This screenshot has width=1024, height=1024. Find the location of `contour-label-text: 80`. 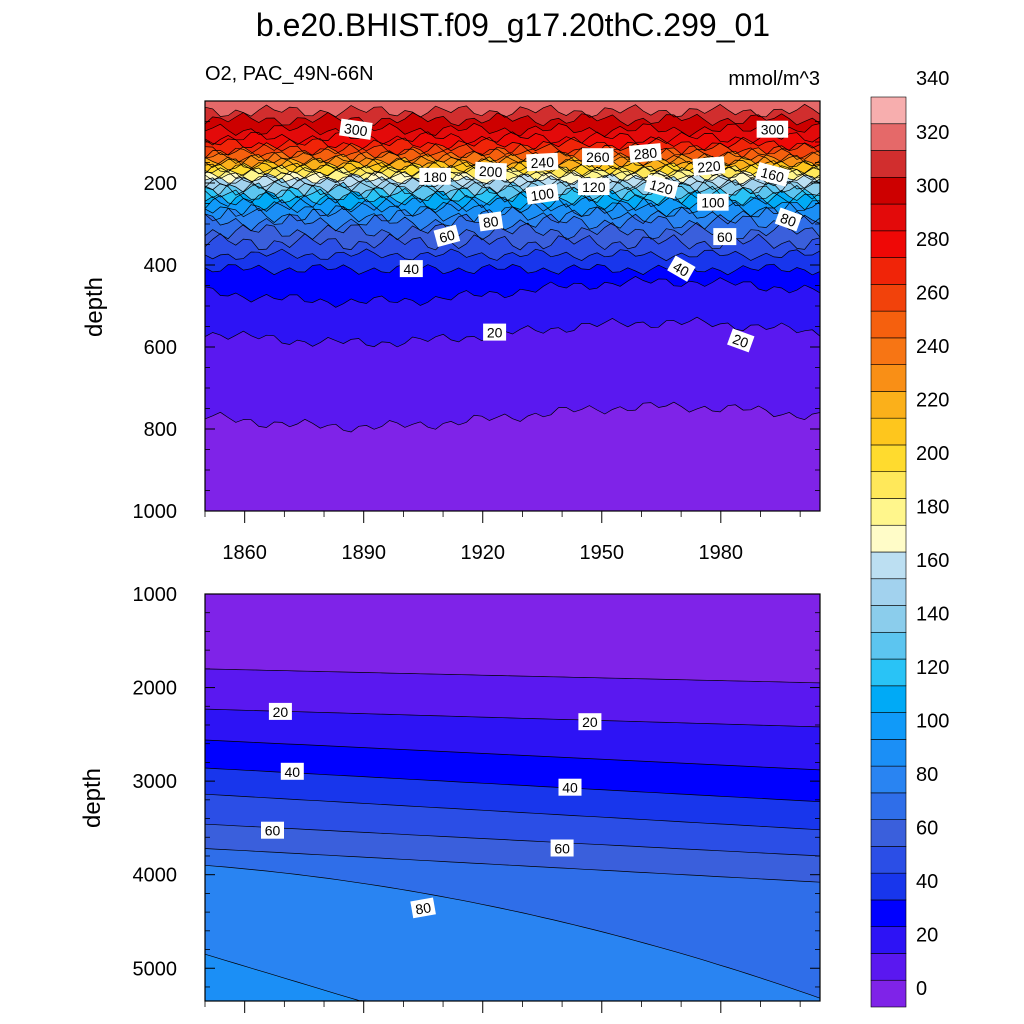

contour-label-text: 80 is located at coordinates (423, 908).